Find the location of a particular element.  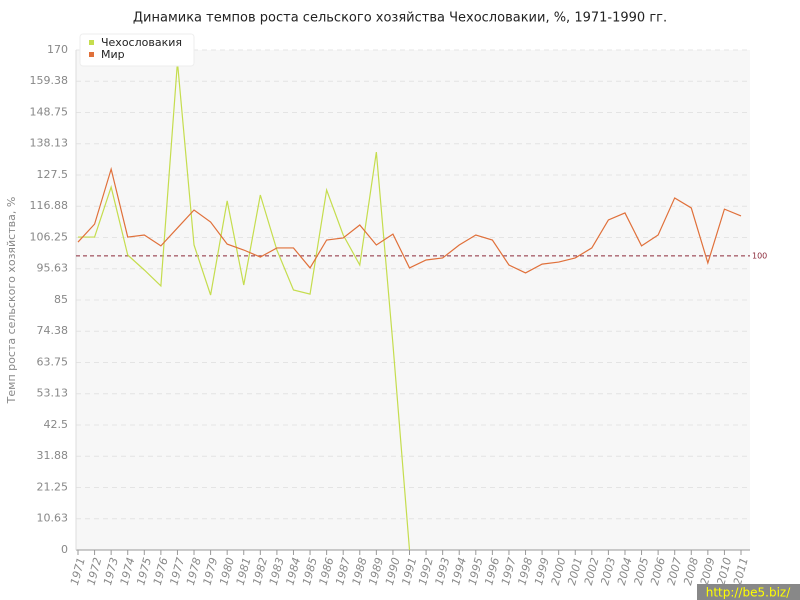

y-tick-label: 159.38 is located at coordinates (49, 80).